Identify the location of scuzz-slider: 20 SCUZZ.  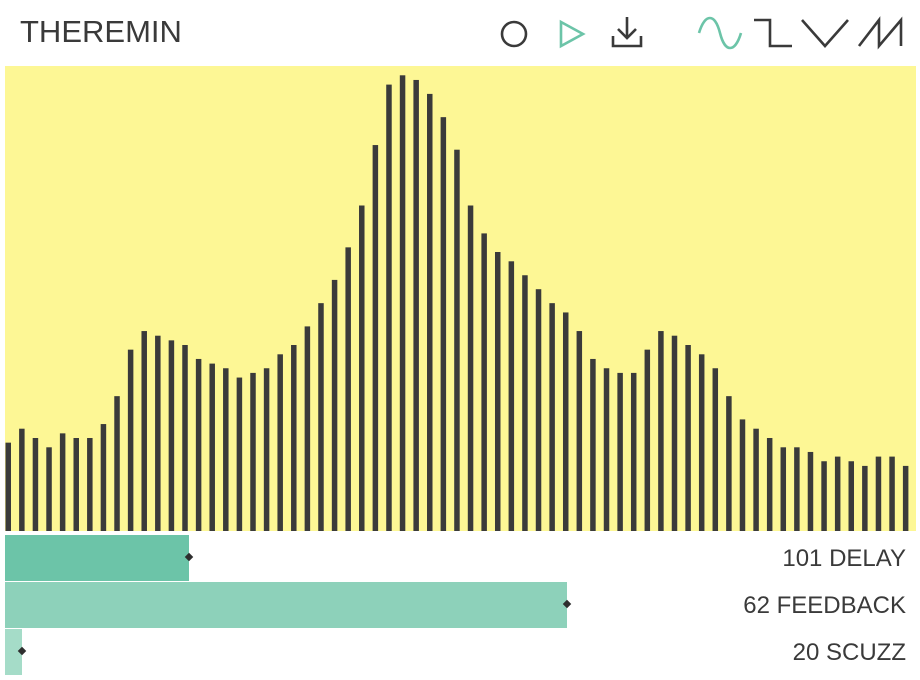
(460, 652).